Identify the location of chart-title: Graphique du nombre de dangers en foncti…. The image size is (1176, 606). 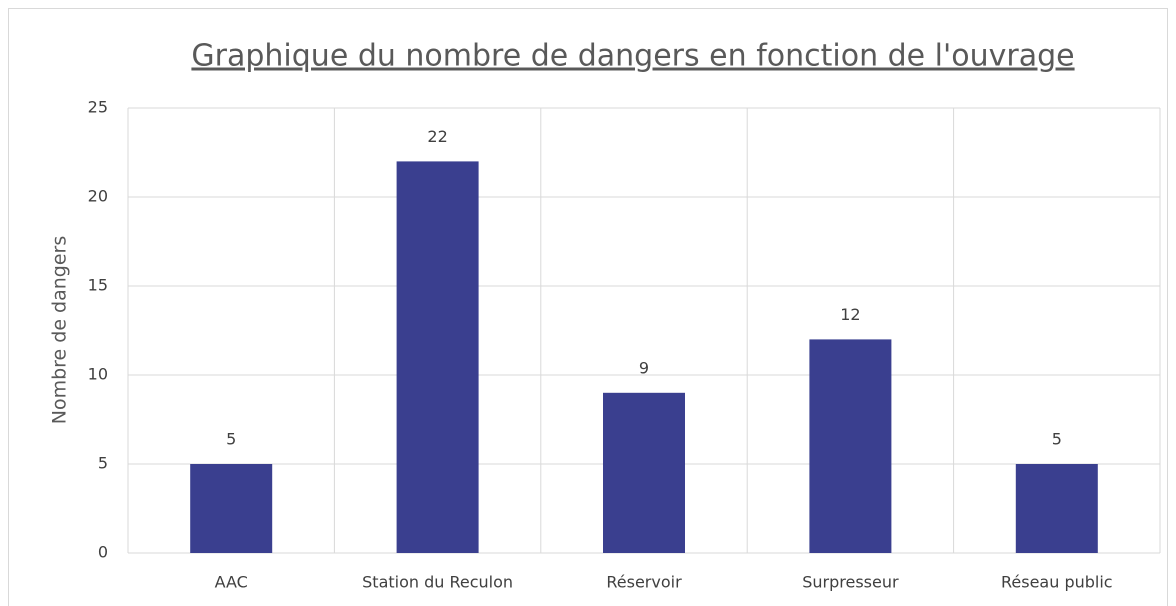
(632, 56).